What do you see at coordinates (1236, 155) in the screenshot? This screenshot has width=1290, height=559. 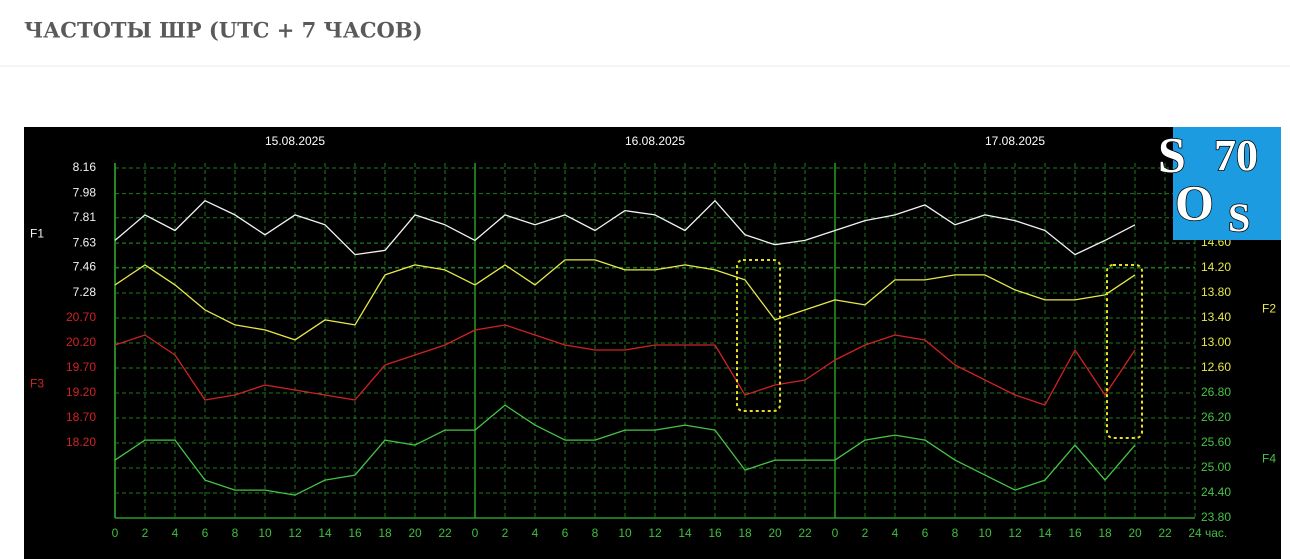 I see `logo-number: 70` at bounding box center [1236, 155].